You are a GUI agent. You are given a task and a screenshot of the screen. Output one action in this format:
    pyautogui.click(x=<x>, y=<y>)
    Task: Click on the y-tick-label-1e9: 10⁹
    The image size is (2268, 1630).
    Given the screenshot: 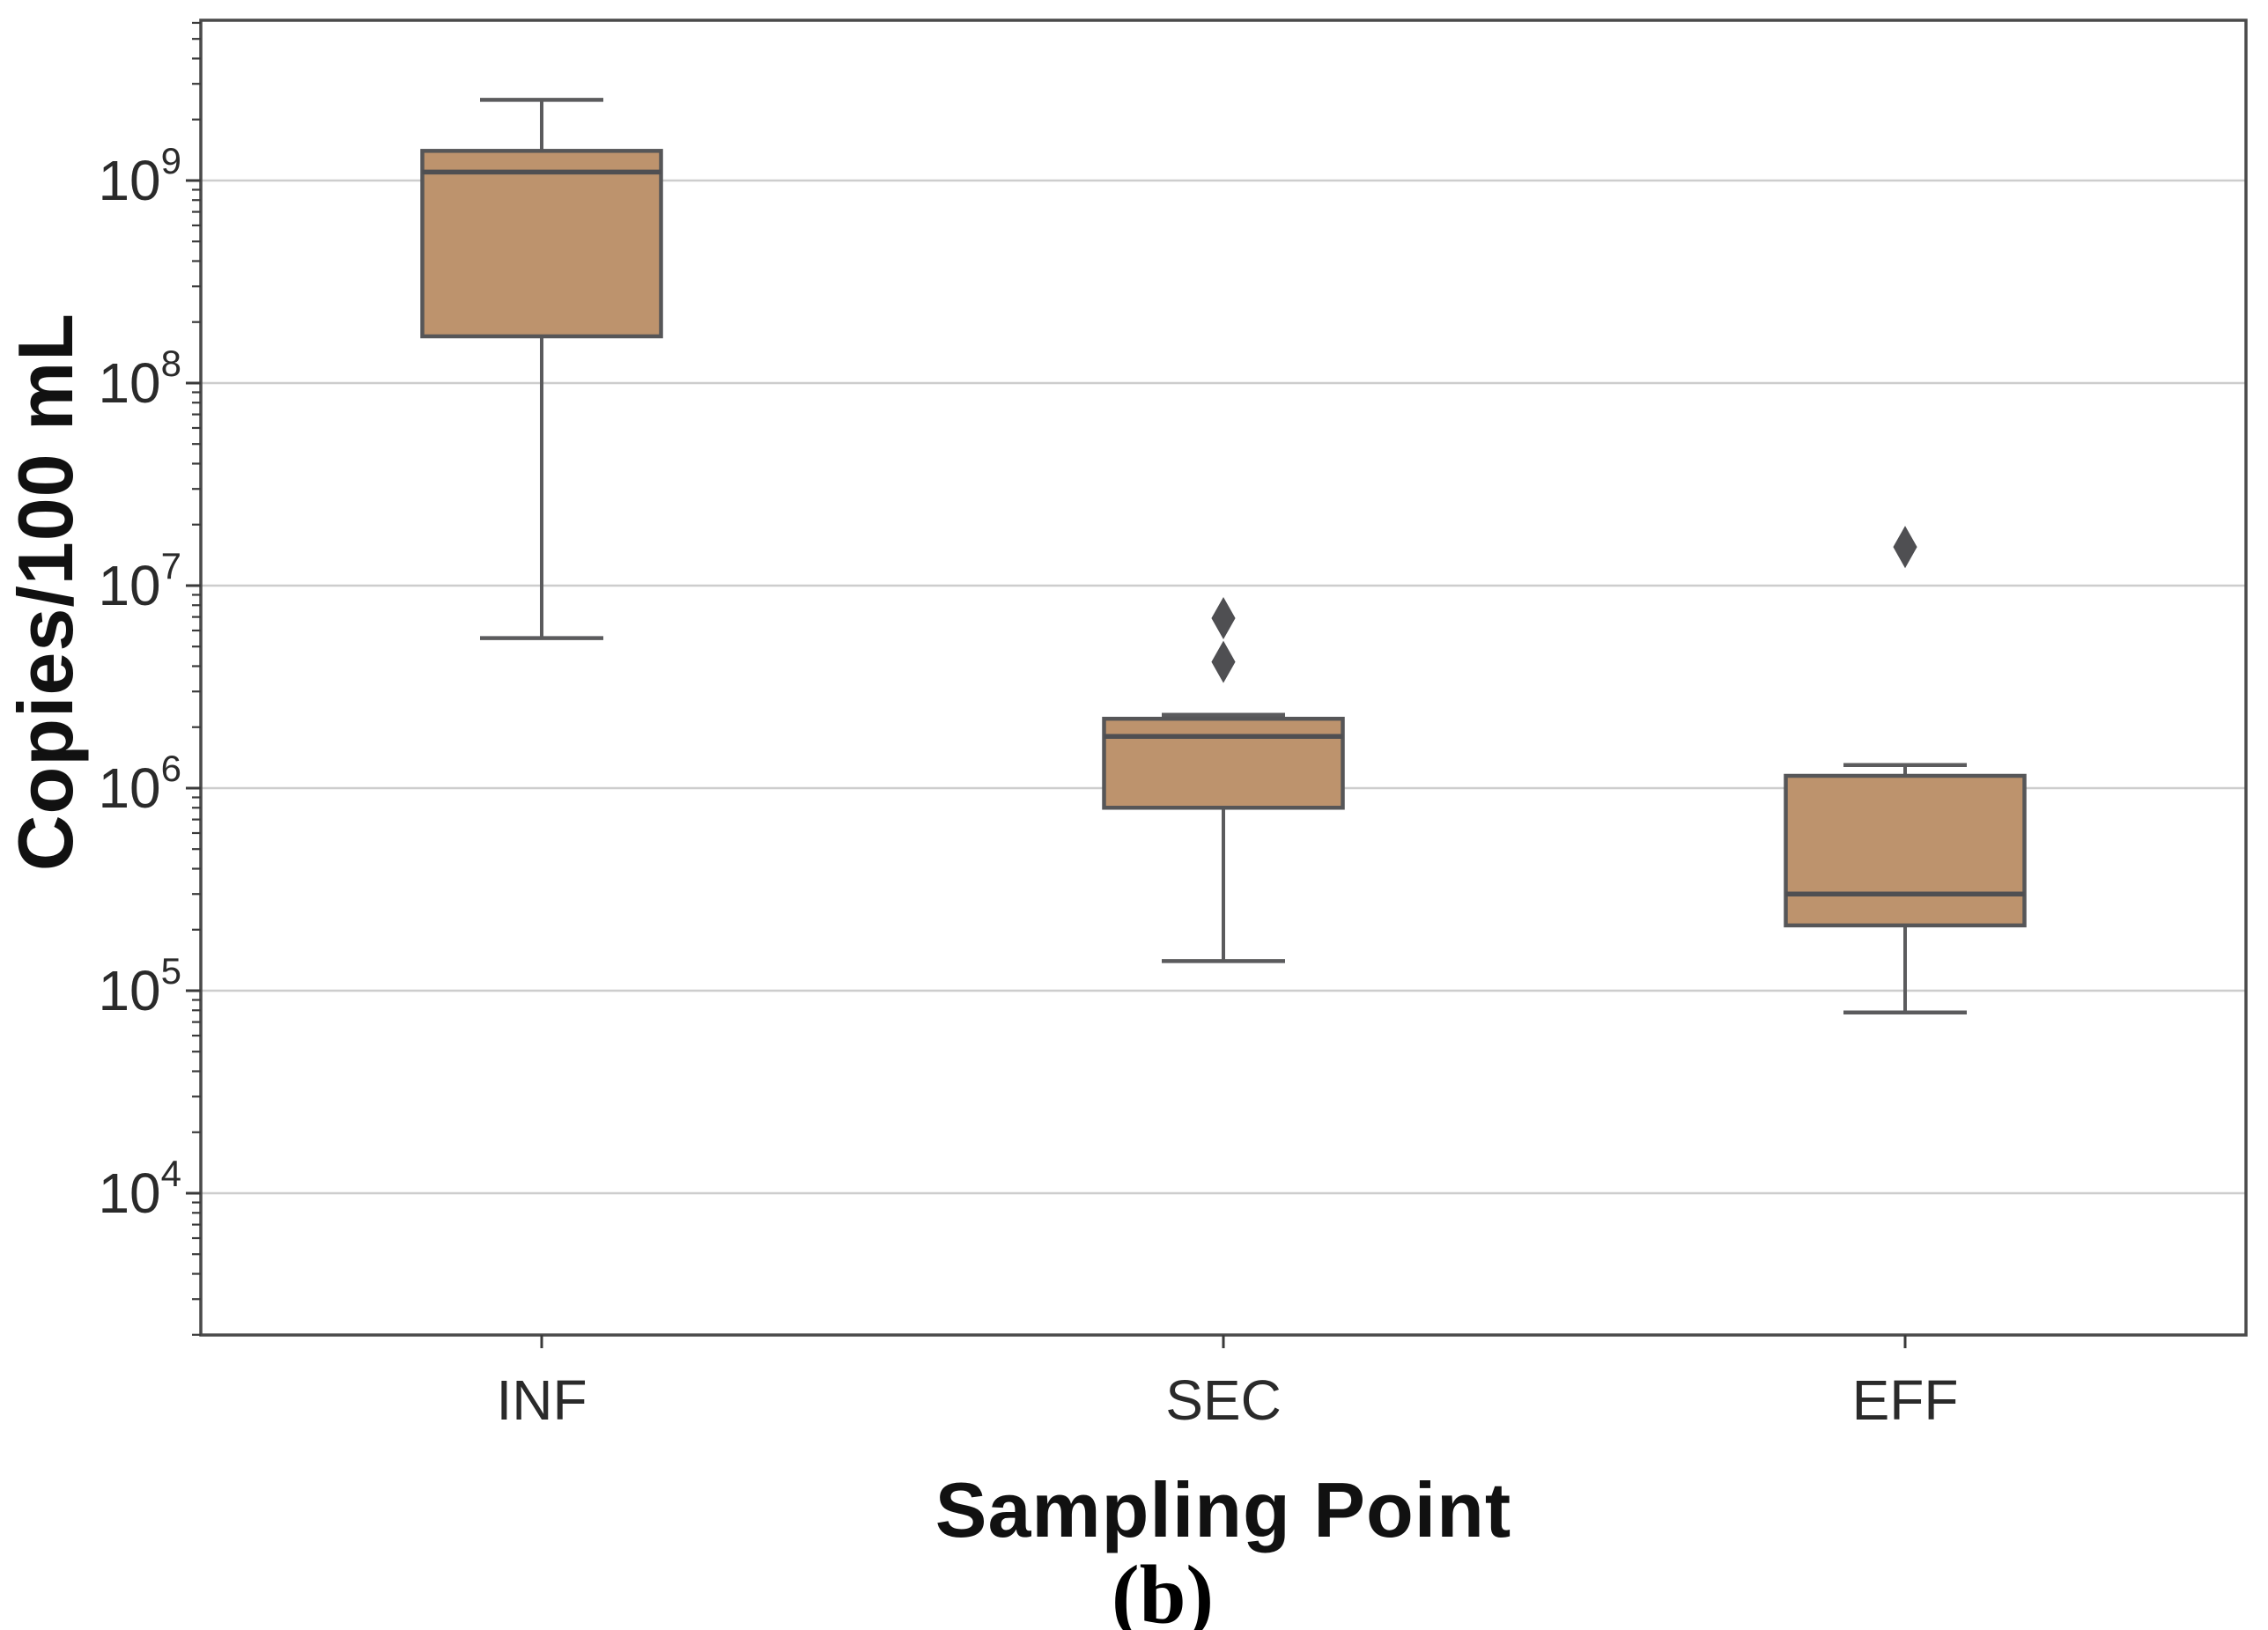 What is the action you would take?
    pyautogui.click(x=139, y=176)
    